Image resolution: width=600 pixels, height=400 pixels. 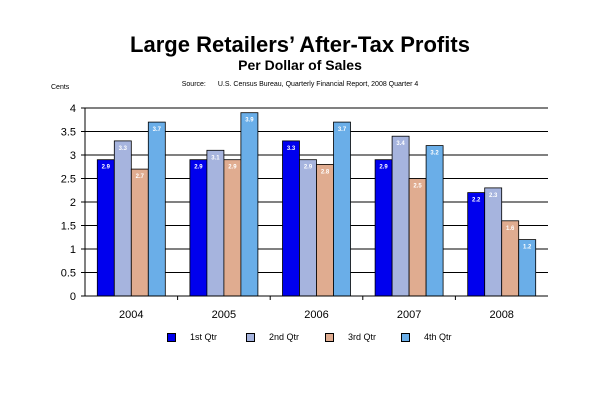 I want to click on x-tick-label: 2005, so click(x=224, y=315).